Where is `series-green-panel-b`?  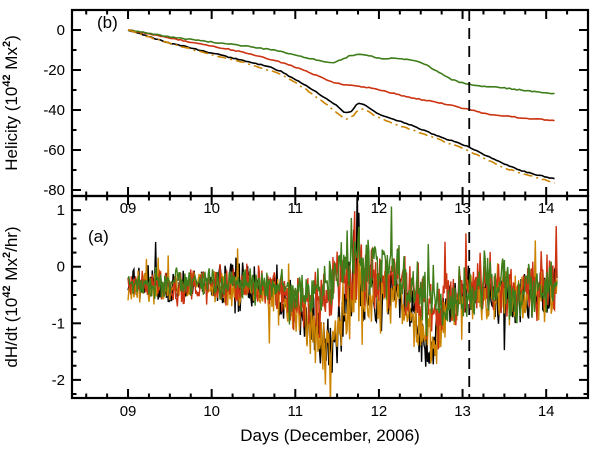
series-green-panel-b is located at coordinates (341, 62).